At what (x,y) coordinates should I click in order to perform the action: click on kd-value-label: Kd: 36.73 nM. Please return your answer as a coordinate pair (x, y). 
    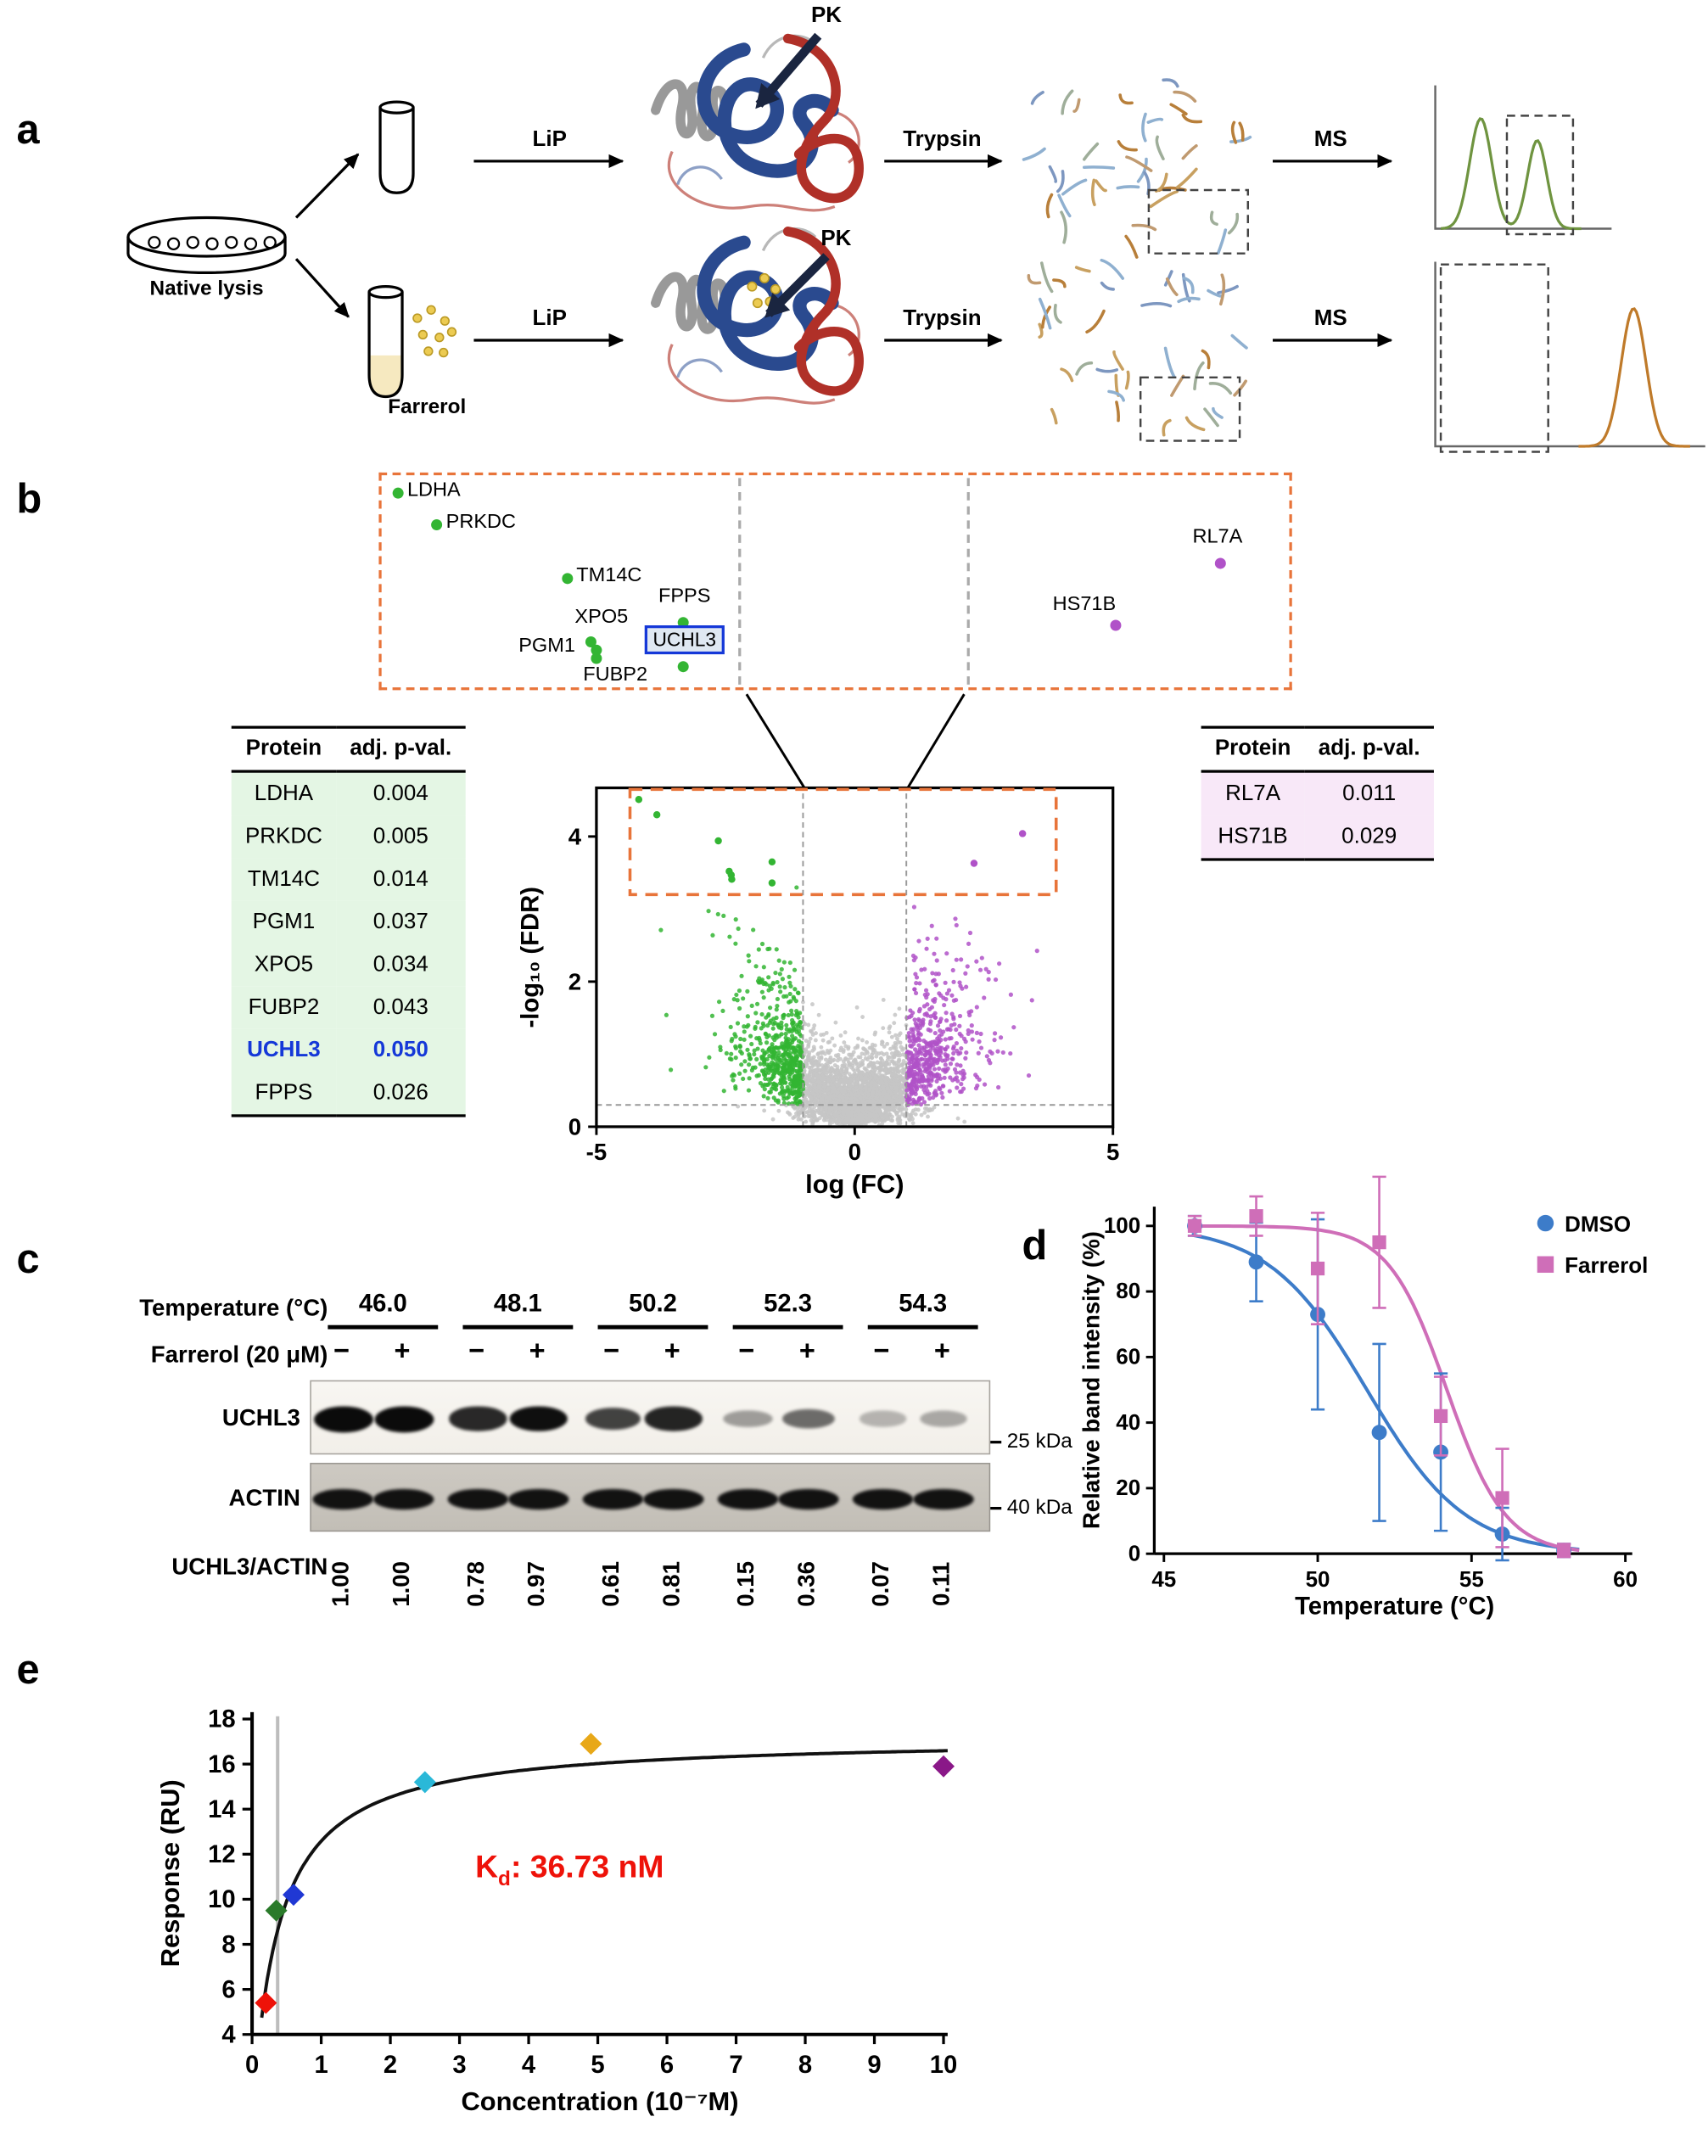
    Looking at the image, I should click on (569, 1870).